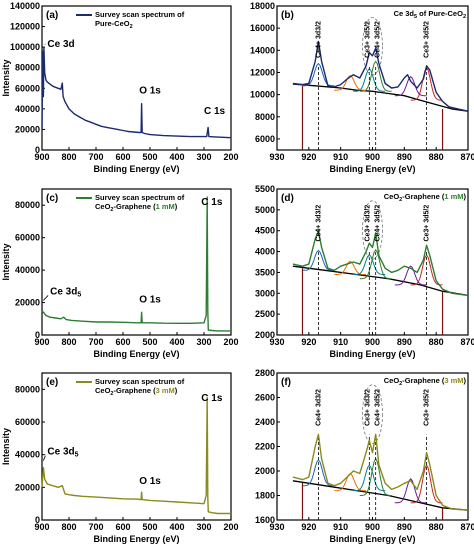 The width and height of the screenshot is (474, 550). What do you see at coordinates (404, 13) in the screenshot?
I see `title-part: Ce 3d` at bounding box center [404, 13].